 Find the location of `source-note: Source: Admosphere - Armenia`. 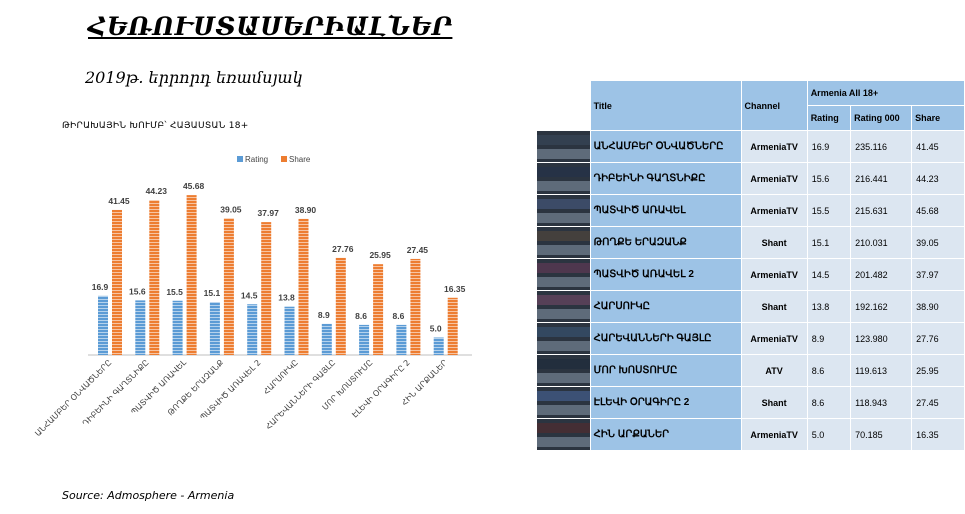

source-note: Source: Admosphere - Armenia is located at coordinates (148, 495).